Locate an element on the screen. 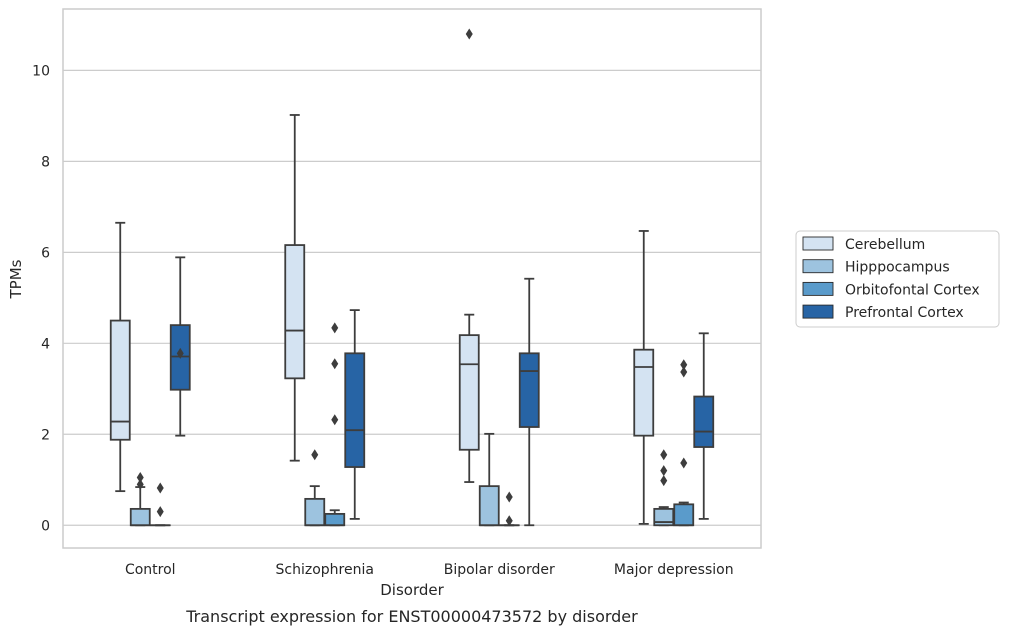 The height and width of the screenshot is (638, 1009). y-tick-labels: 0 2 4 6 8 10 is located at coordinates (41, 298).